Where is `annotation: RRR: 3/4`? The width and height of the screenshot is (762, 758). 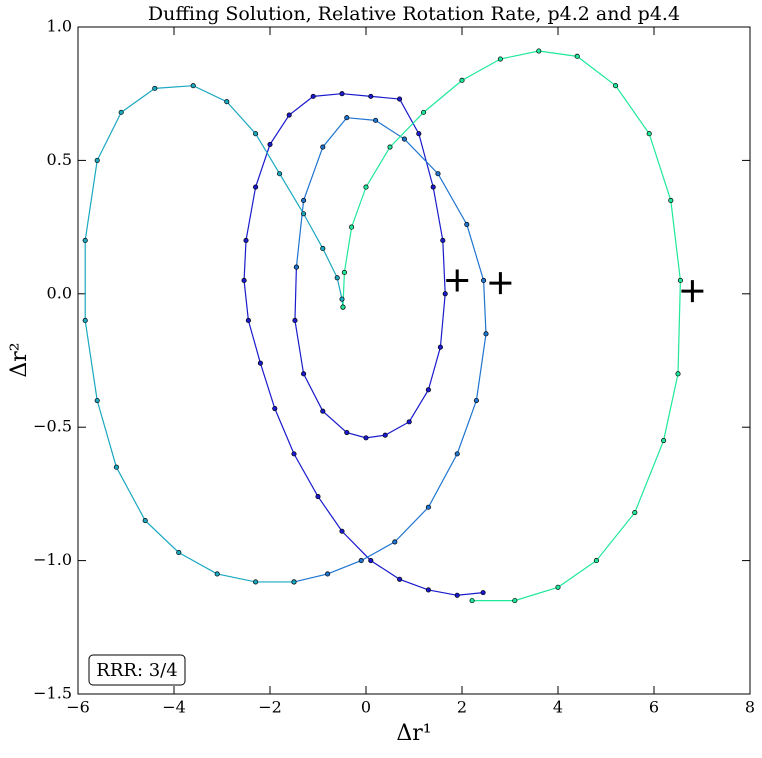
annotation: RRR: 3/4 is located at coordinates (136, 670).